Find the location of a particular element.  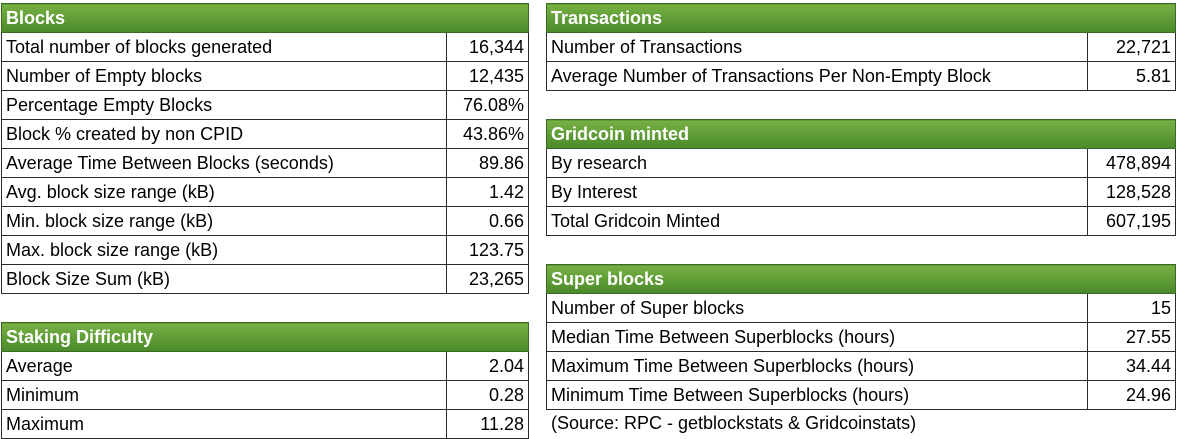

row-value: 2.04 is located at coordinates (487, 366).